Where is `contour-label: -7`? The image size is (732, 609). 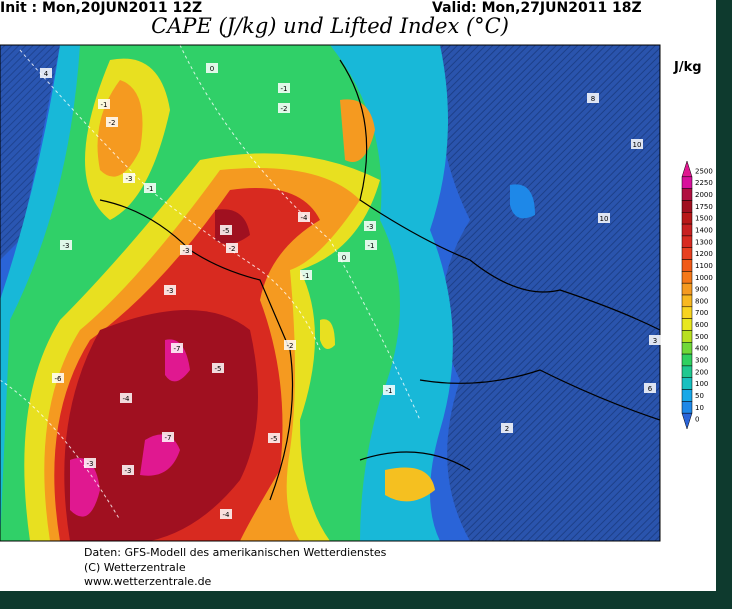 contour-label: -7 is located at coordinates (177, 349).